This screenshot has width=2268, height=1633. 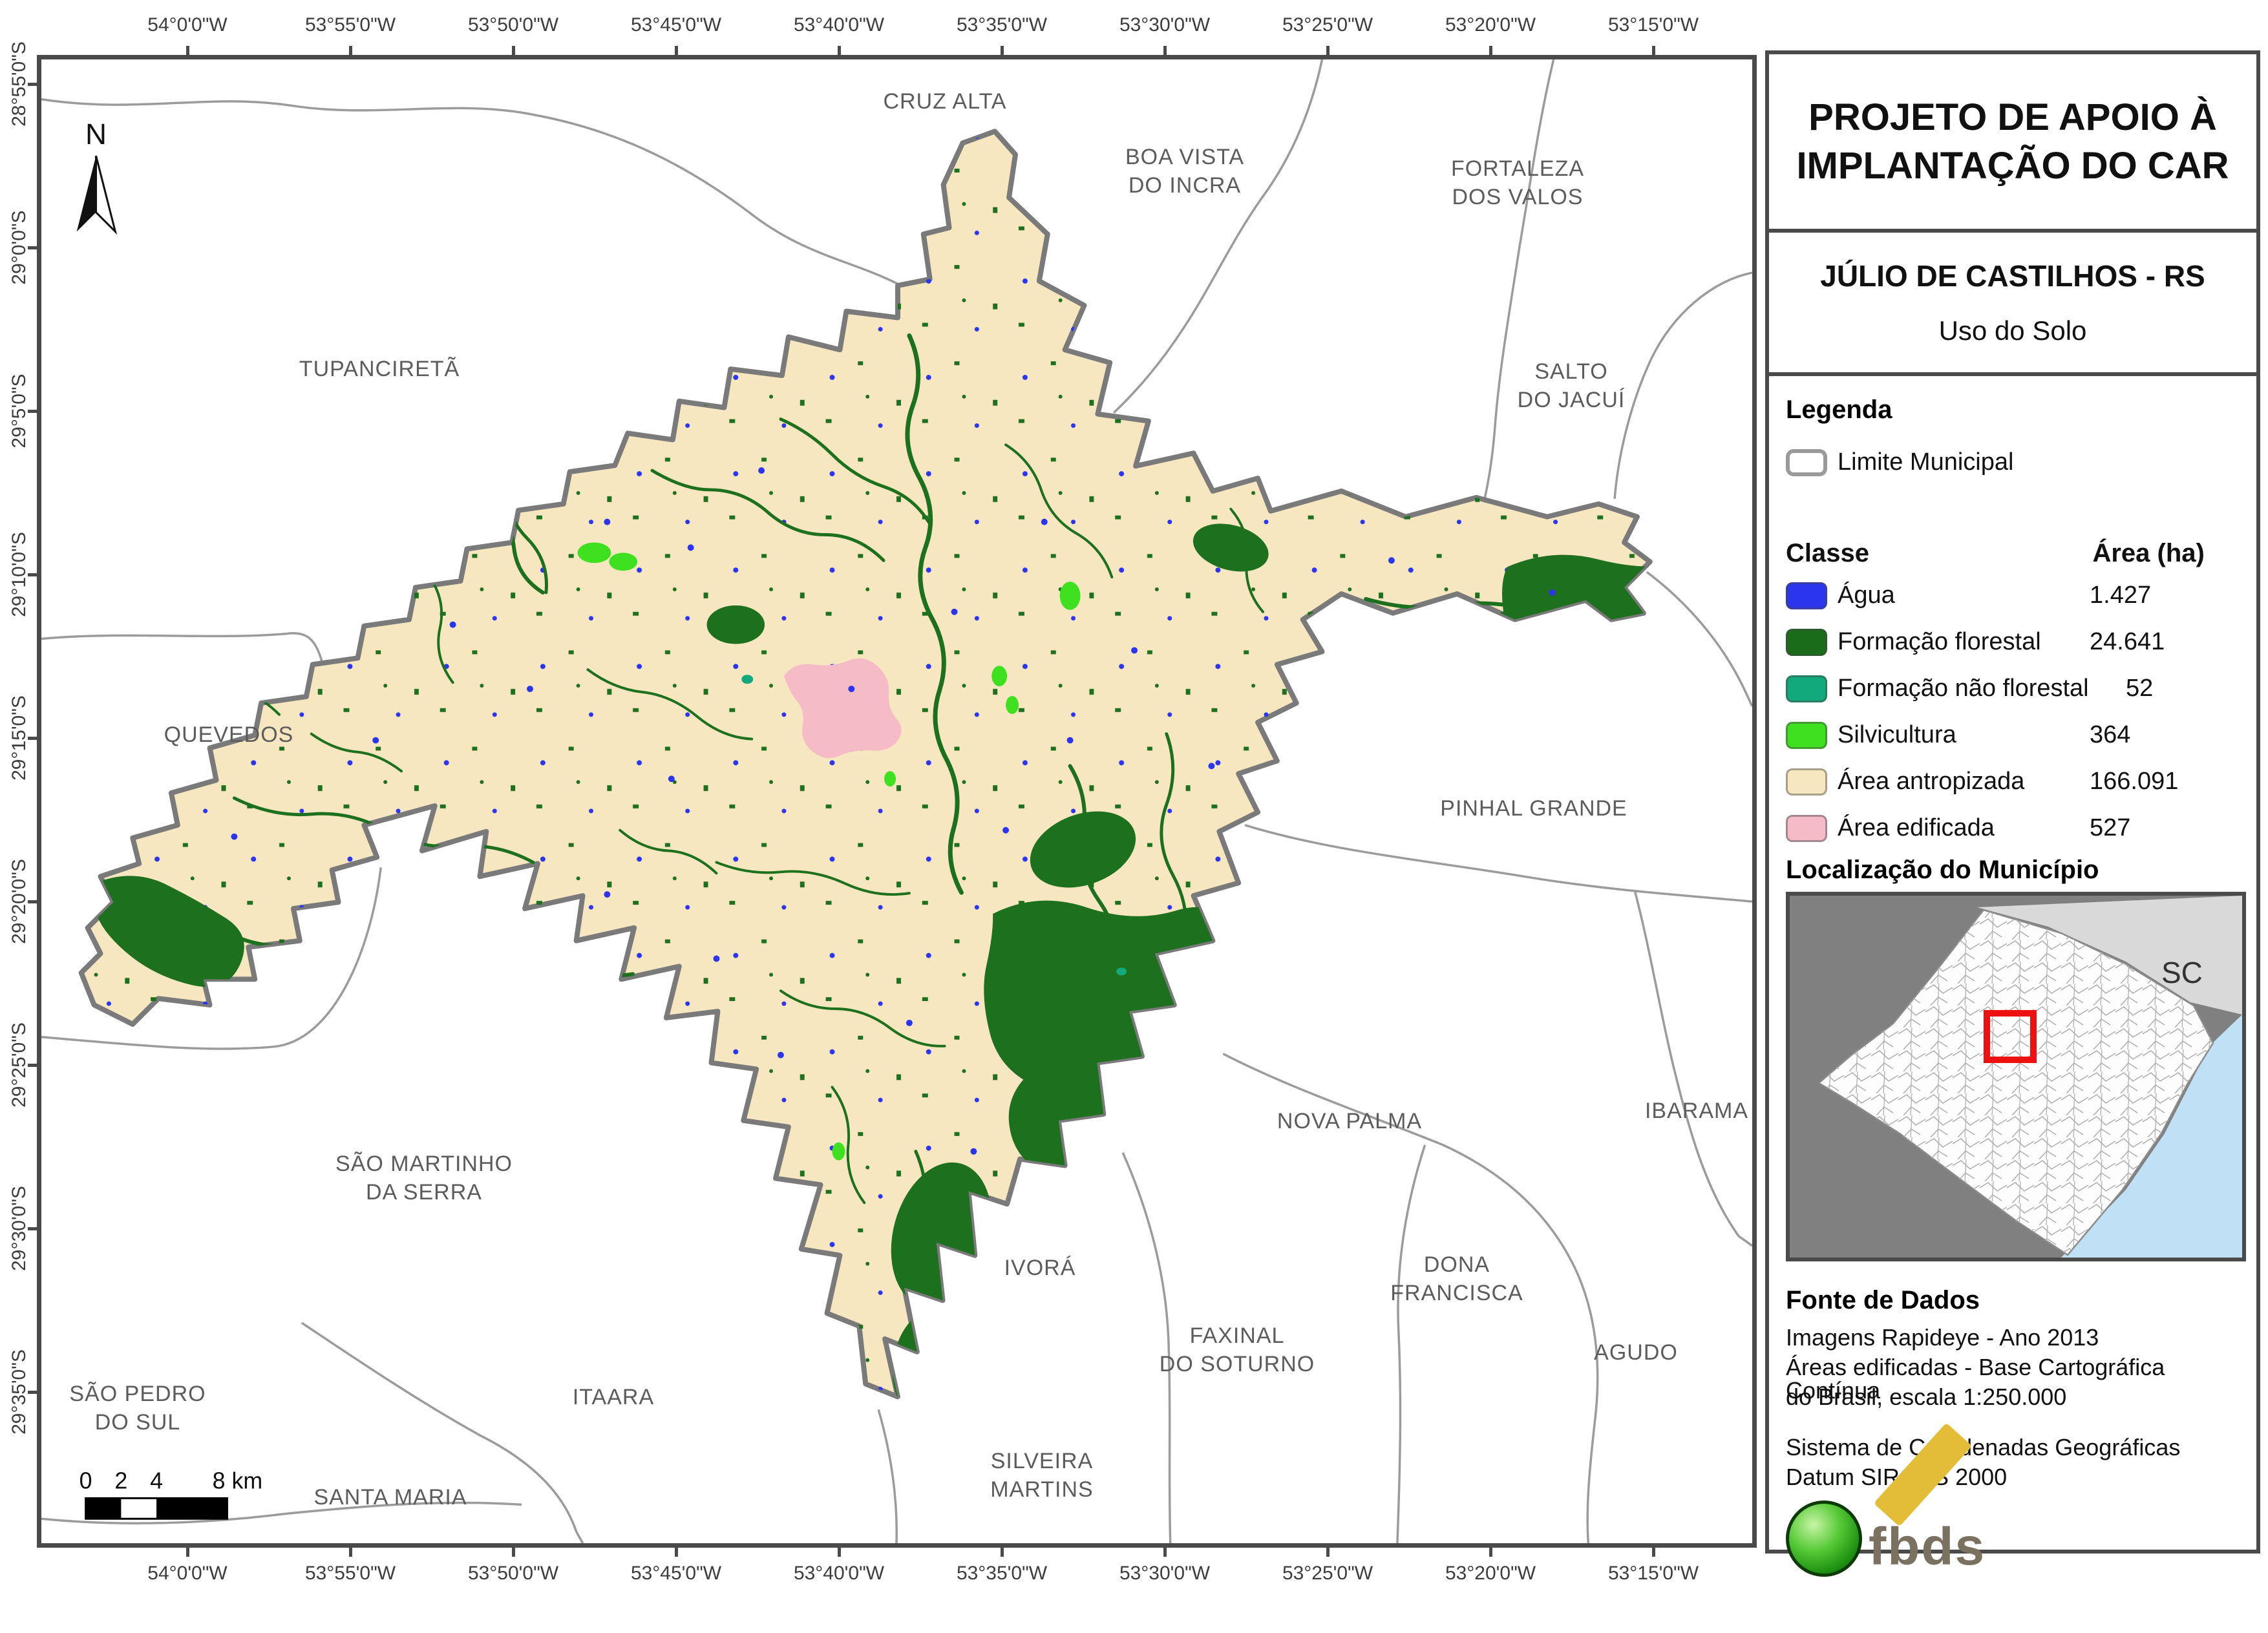 What do you see at coordinates (1839, 410) in the screenshot?
I see `legend-heading: Legenda` at bounding box center [1839, 410].